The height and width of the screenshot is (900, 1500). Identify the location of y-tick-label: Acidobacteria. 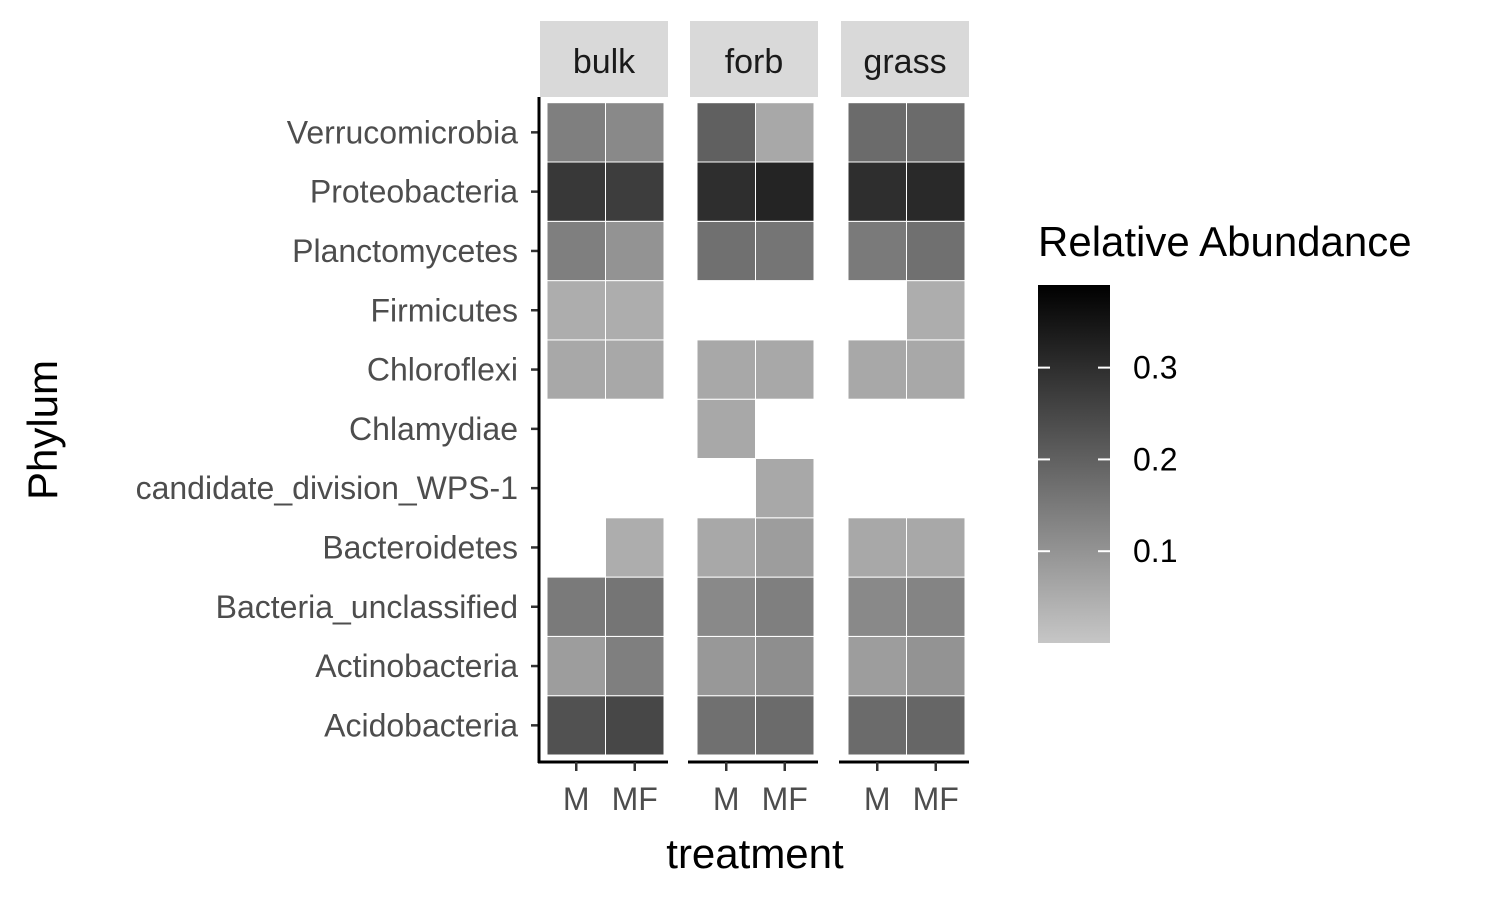
(421, 725).